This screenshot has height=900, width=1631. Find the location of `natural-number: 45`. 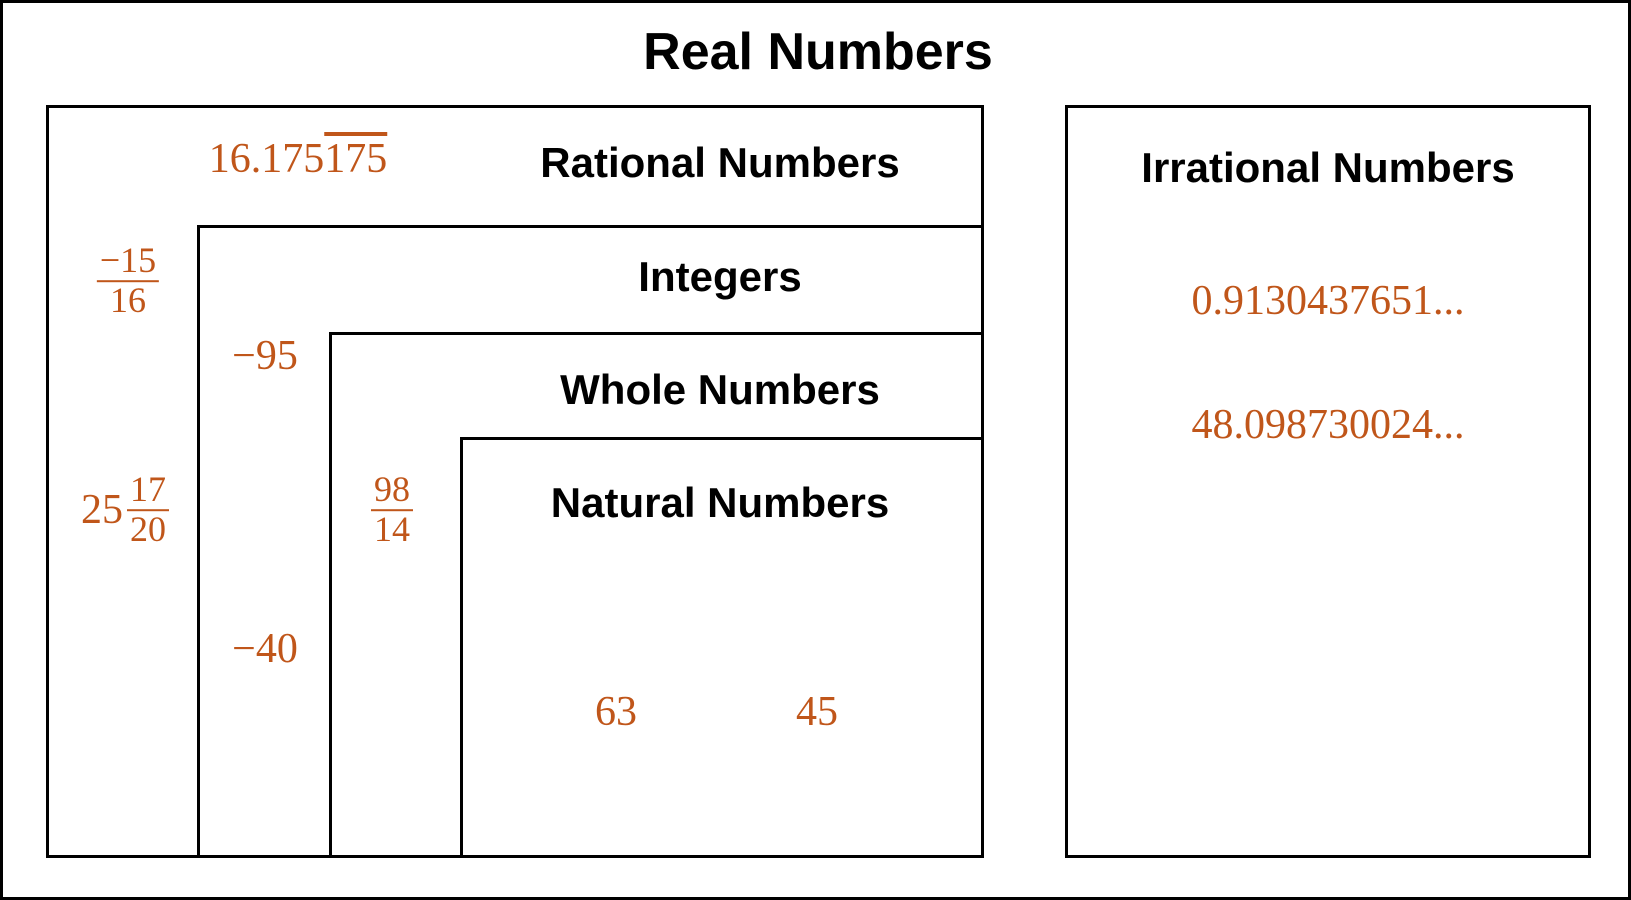

natural-number: 45 is located at coordinates (817, 712).